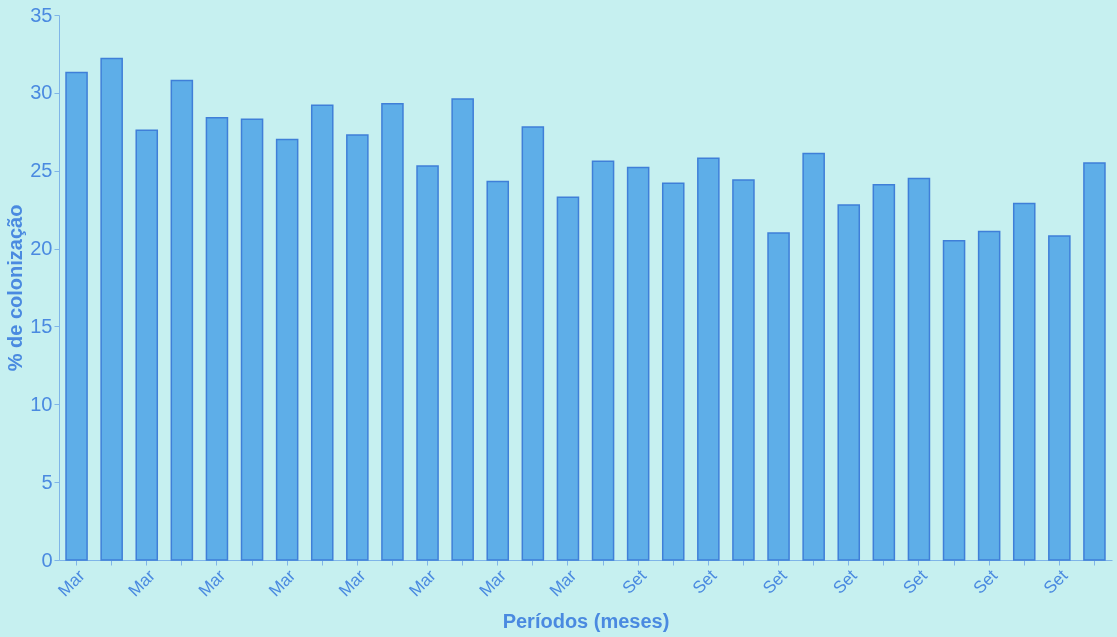  I want to click on y-tick-label: 30, so click(41, 92).